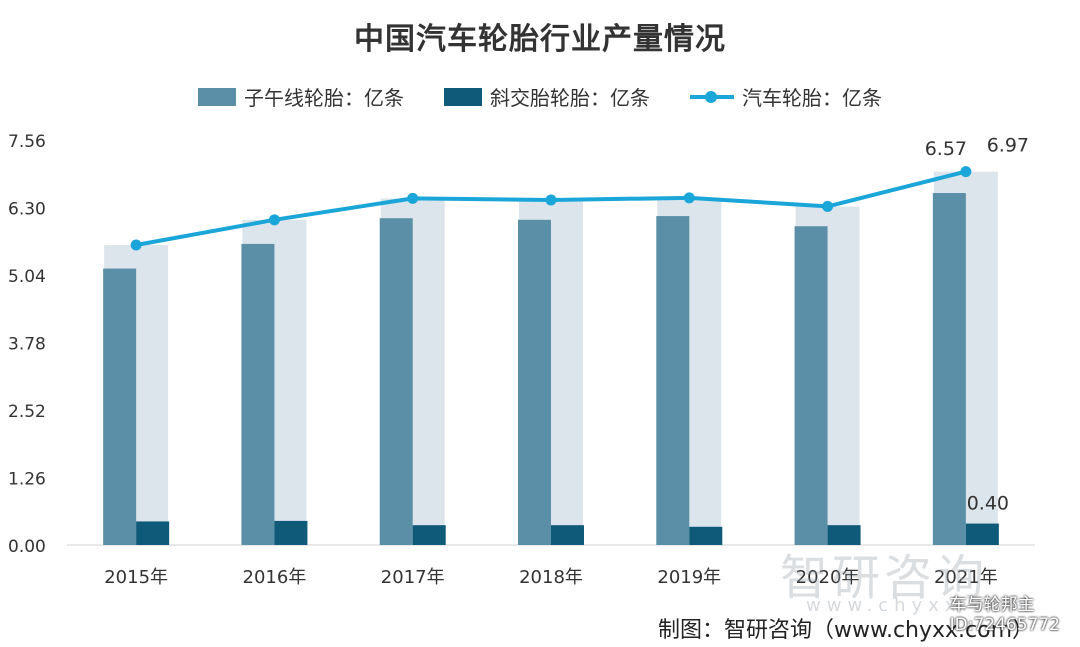  What do you see at coordinates (27, 547) in the screenshot?
I see `y-tick-label: 0.00` at bounding box center [27, 547].